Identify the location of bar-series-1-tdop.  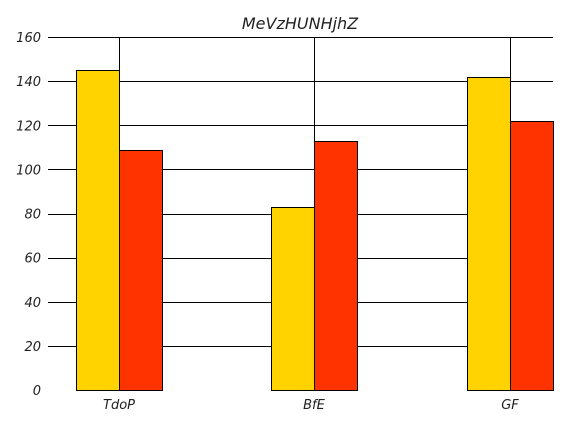
(98, 230).